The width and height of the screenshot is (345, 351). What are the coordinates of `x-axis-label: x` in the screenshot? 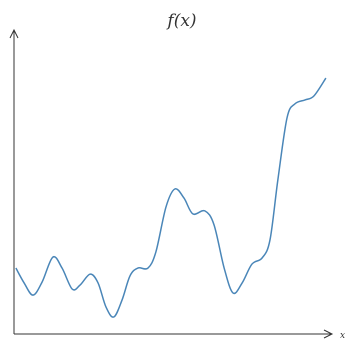 It's located at (342, 336).